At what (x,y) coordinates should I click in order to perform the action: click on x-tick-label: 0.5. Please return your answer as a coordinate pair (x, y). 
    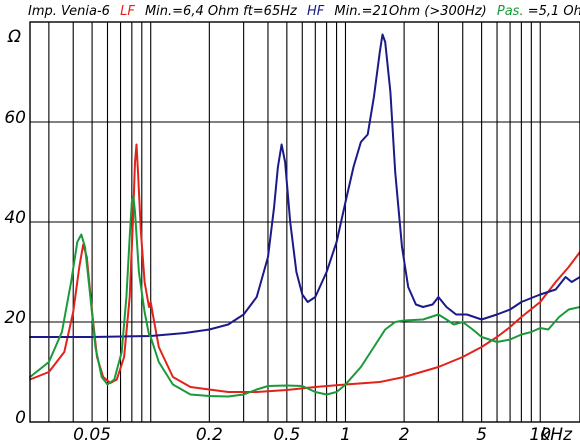
    Looking at the image, I should click on (286, 434).